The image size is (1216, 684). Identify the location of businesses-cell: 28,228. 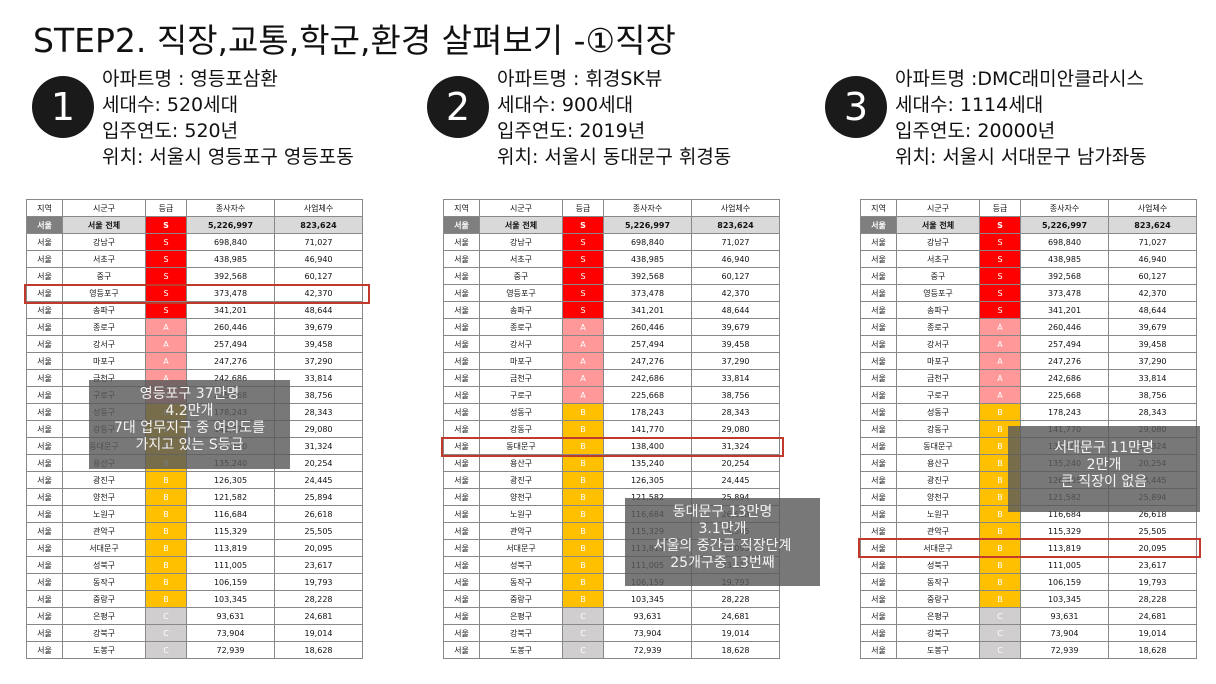
(735, 599).